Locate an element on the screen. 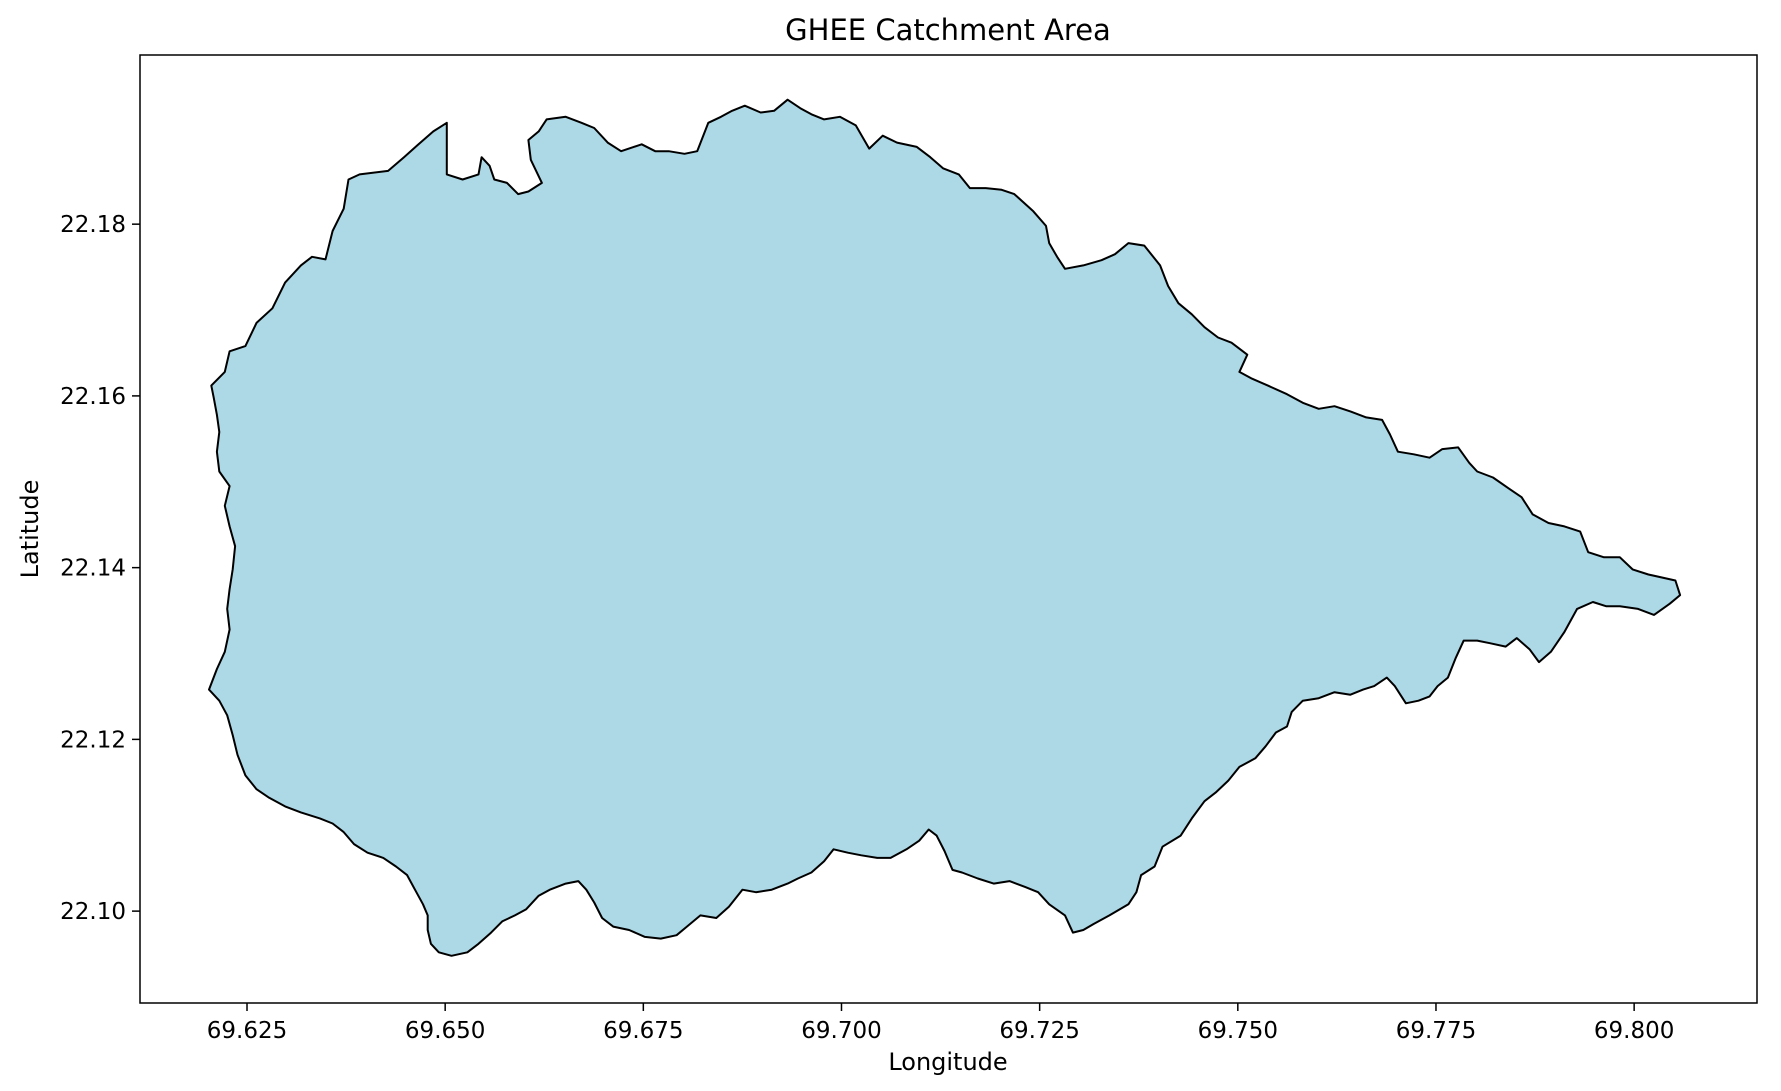 This screenshot has height=1091, width=1781. x-tick-label: 69.700 is located at coordinates (841, 1031).